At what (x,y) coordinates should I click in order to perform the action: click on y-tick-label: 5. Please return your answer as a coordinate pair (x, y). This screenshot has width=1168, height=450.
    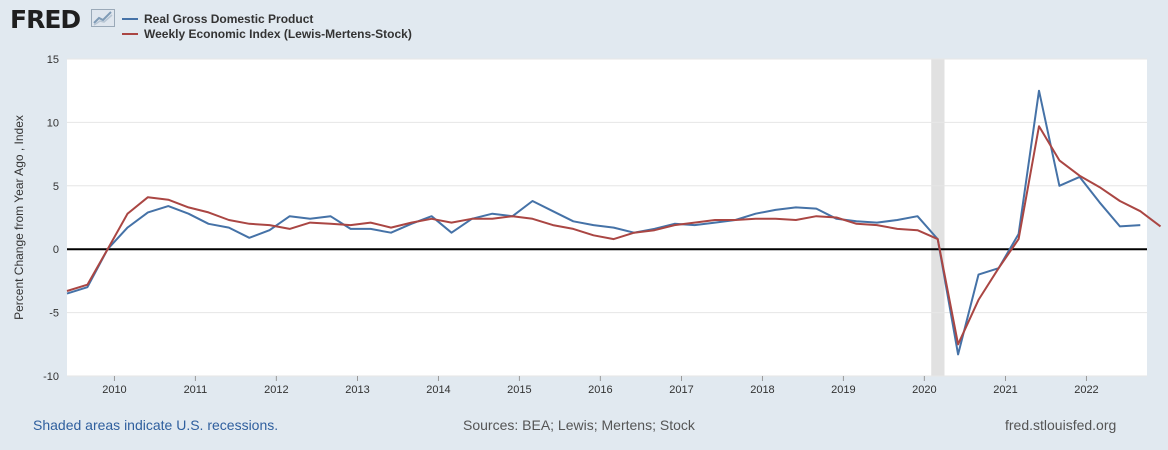
    Looking at the image, I should click on (56, 187).